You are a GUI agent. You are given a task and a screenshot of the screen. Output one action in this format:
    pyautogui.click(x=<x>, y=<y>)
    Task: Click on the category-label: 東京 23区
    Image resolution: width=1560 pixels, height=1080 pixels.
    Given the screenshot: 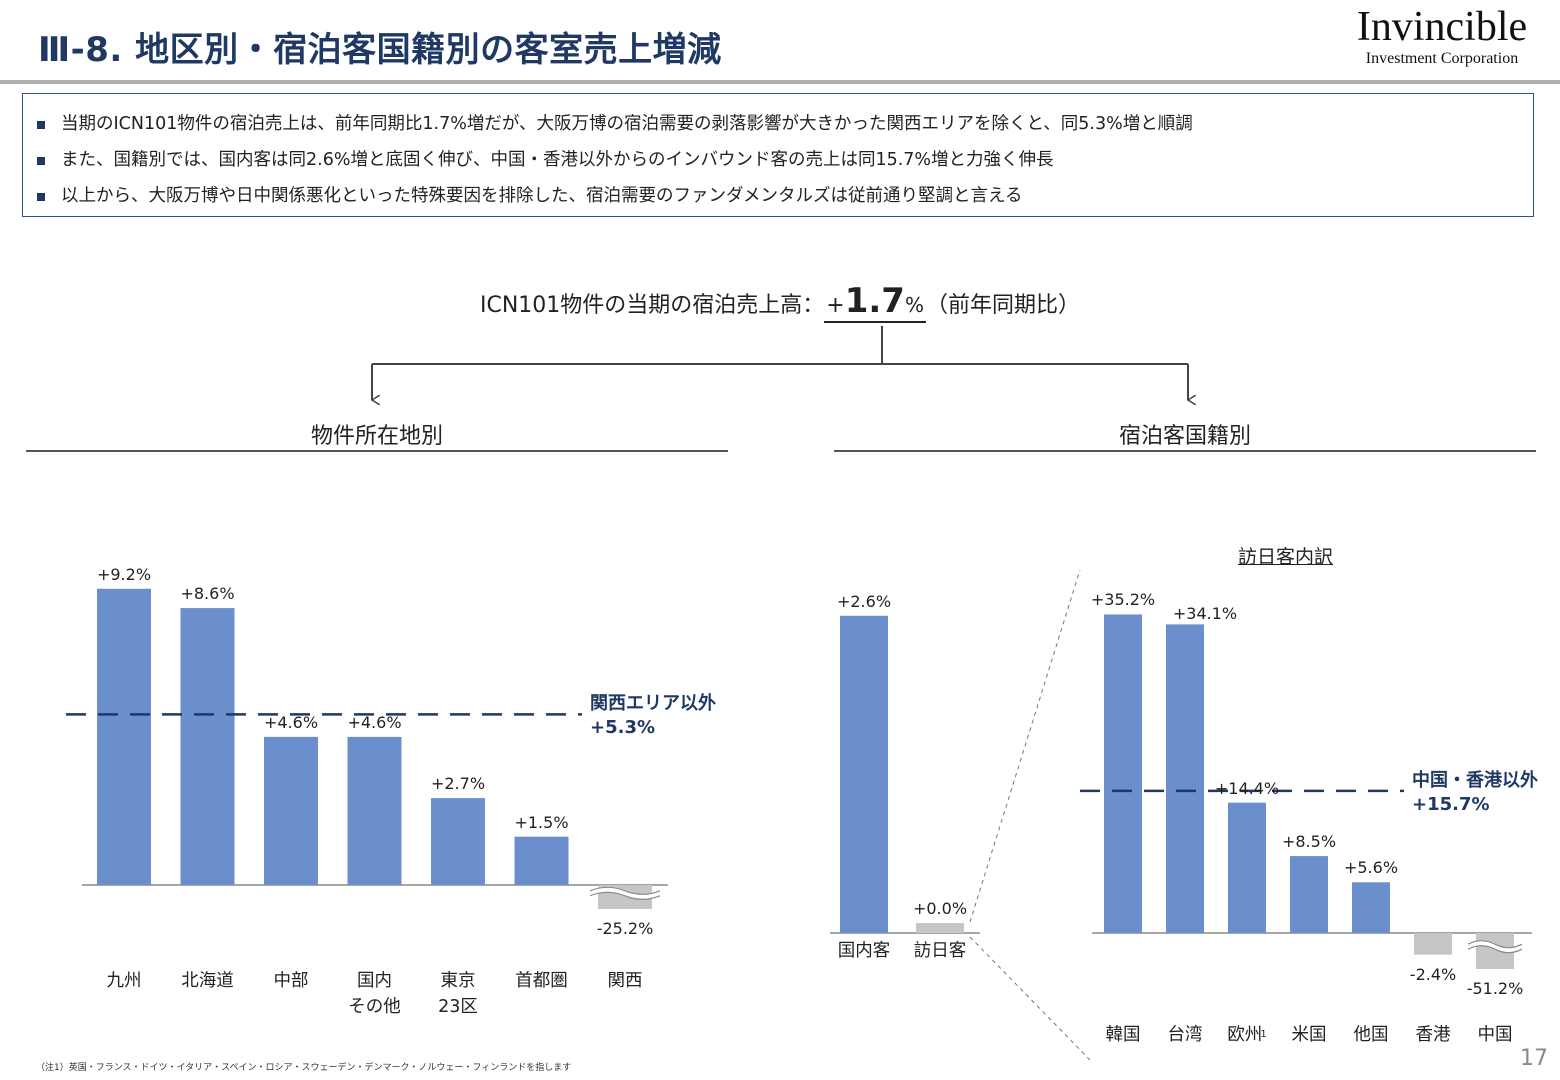 What is the action you would take?
    pyautogui.click(x=458, y=994)
    